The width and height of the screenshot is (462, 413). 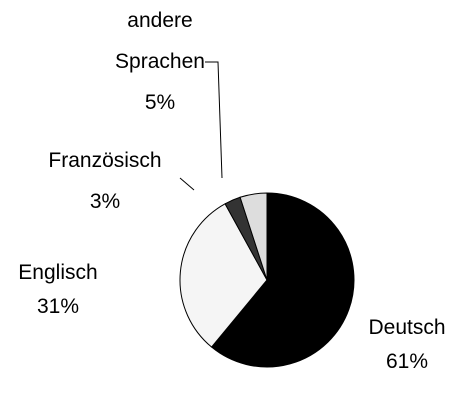 What do you see at coordinates (407, 327) in the screenshot?
I see `slice-label: Deutsch` at bounding box center [407, 327].